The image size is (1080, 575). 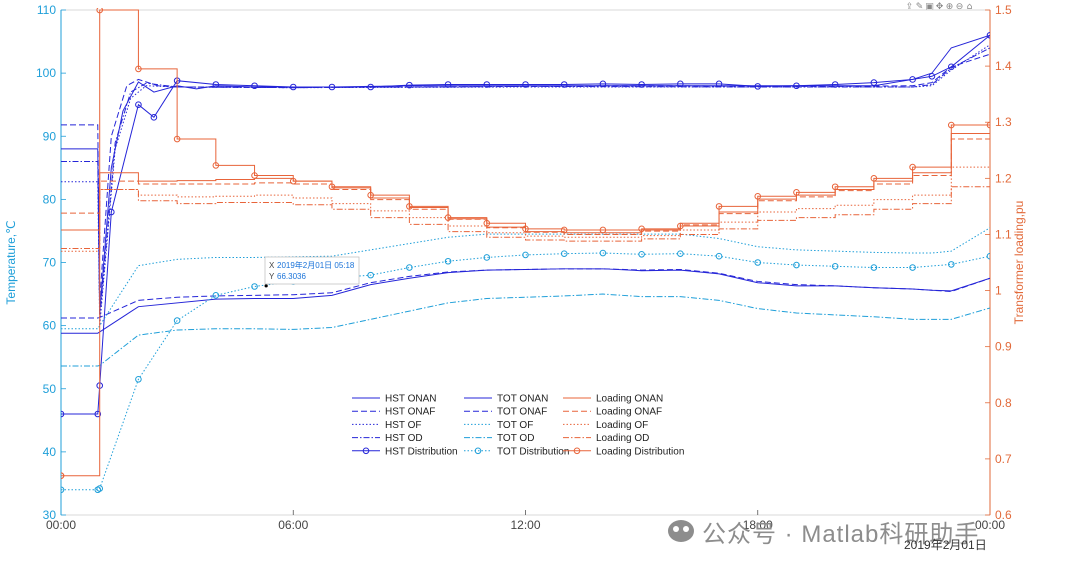 I want to click on y-left-tick-label: 100, so click(x=46, y=73).